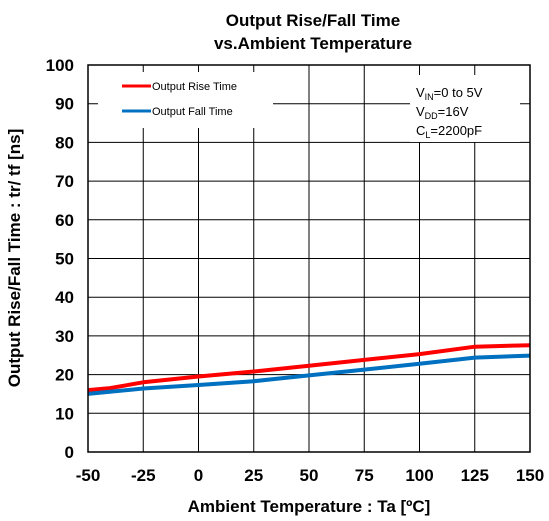 This screenshot has width=549, height=521. What do you see at coordinates (64, 413) in the screenshot?
I see `y-tick-label: 10` at bounding box center [64, 413].